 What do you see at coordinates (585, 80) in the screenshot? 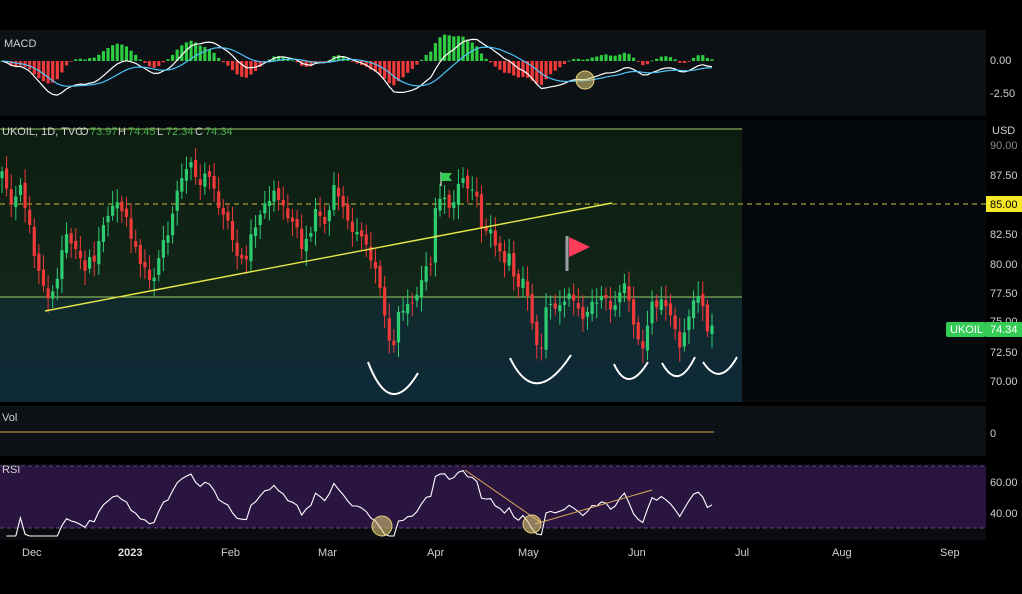
I see `macd-annotation-circle` at bounding box center [585, 80].